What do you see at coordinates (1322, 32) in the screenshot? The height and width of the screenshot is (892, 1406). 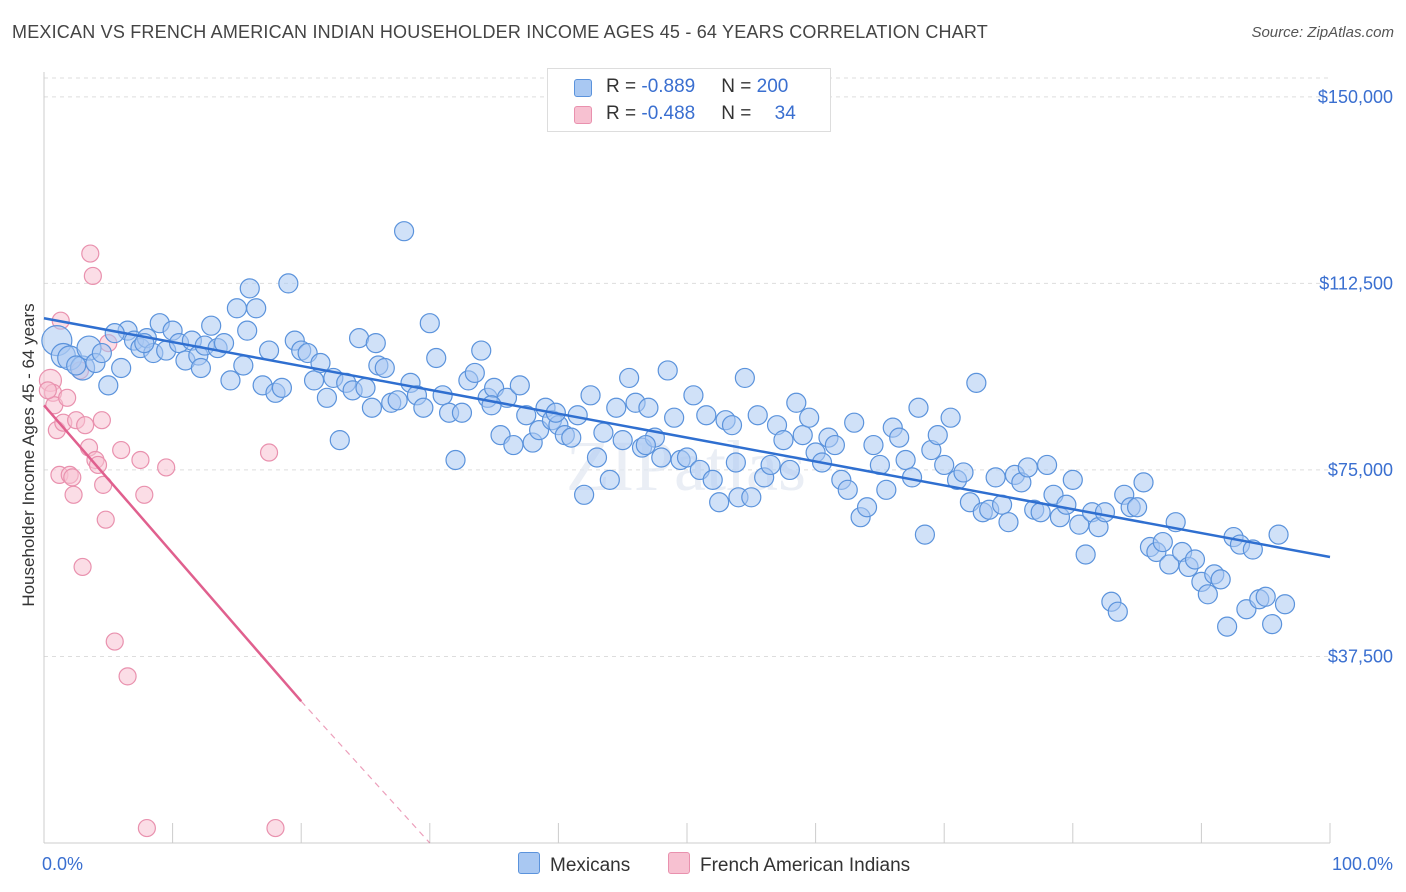 I see `source-label: Source: ZipAtlas.com` at bounding box center [1322, 32].